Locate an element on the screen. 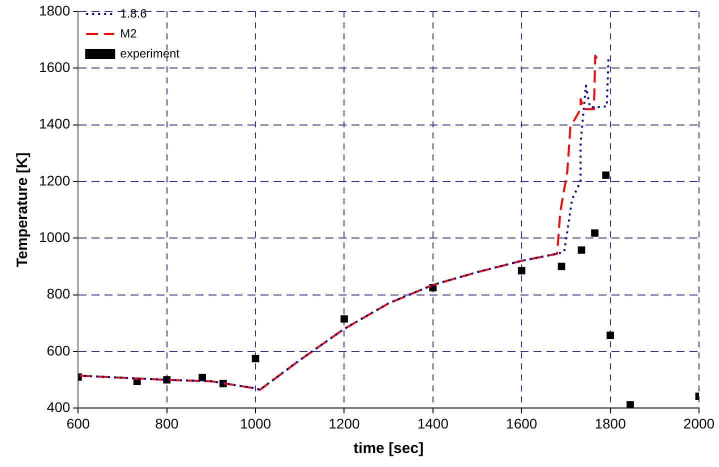 Image resolution: width=719 pixels, height=467 pixels. y-tick-label: 1800 is located at coordinates (54, 10).